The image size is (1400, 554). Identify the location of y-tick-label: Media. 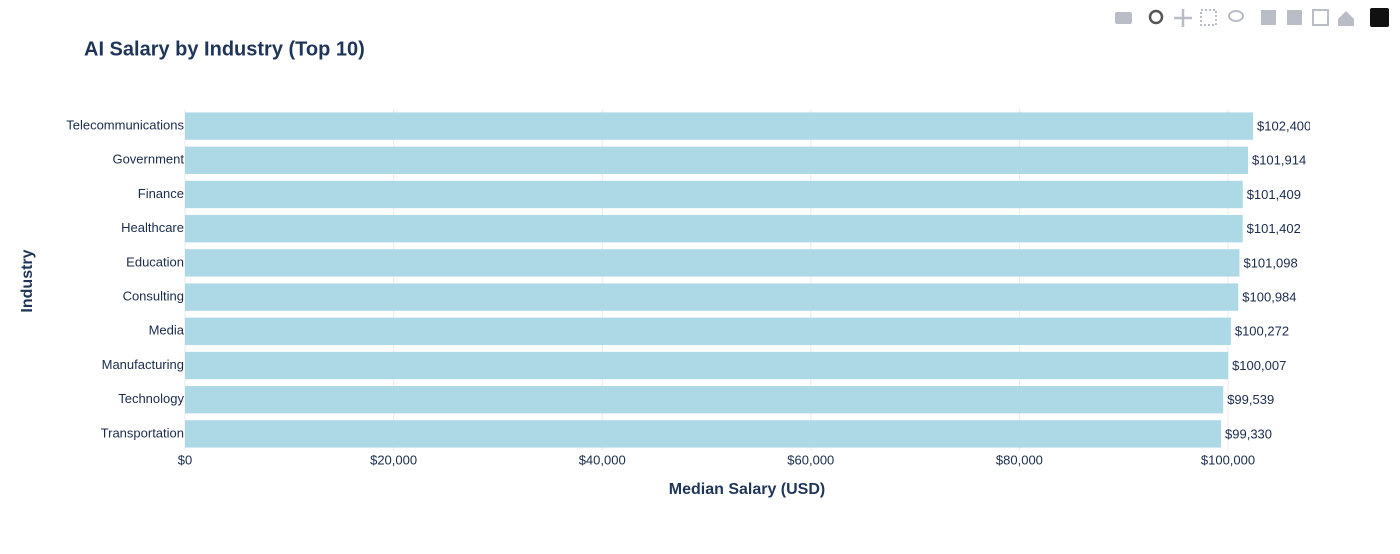
(167, 330).